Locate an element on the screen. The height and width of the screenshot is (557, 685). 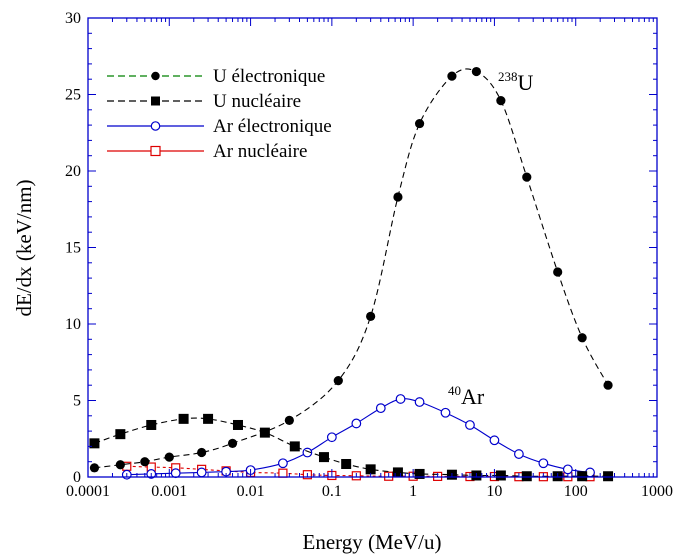
x-tick-label: 0.01 is located at coordinates (251, 491).